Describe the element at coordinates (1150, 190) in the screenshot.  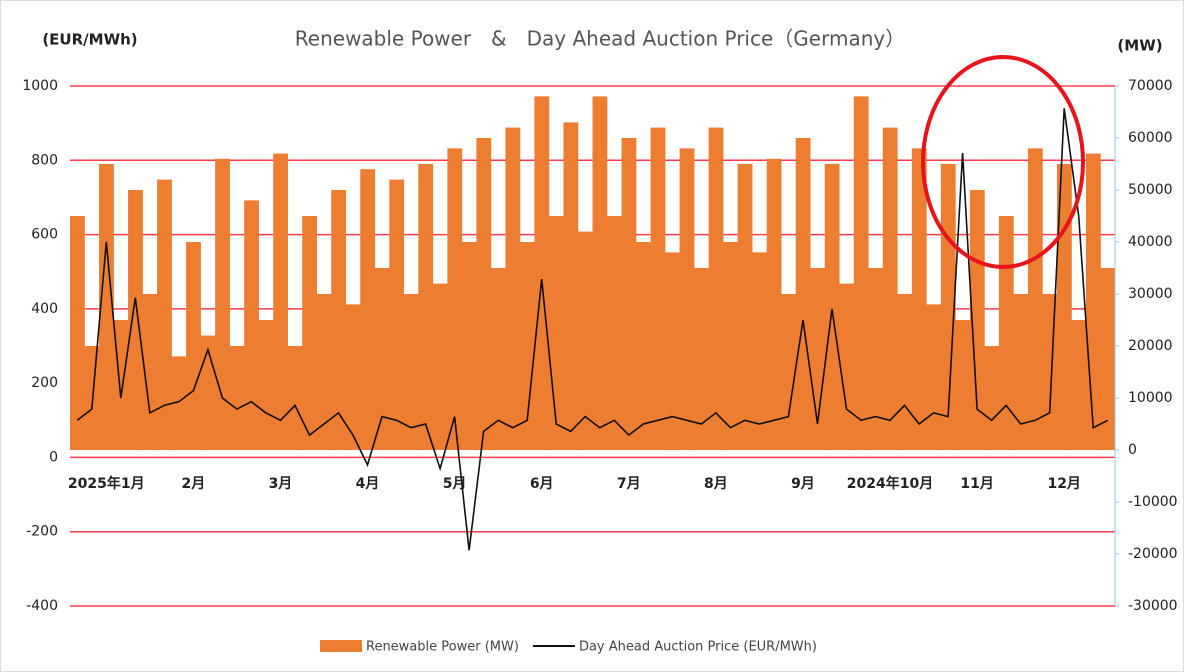
I see `y2-tick-label: 50000` at that location.